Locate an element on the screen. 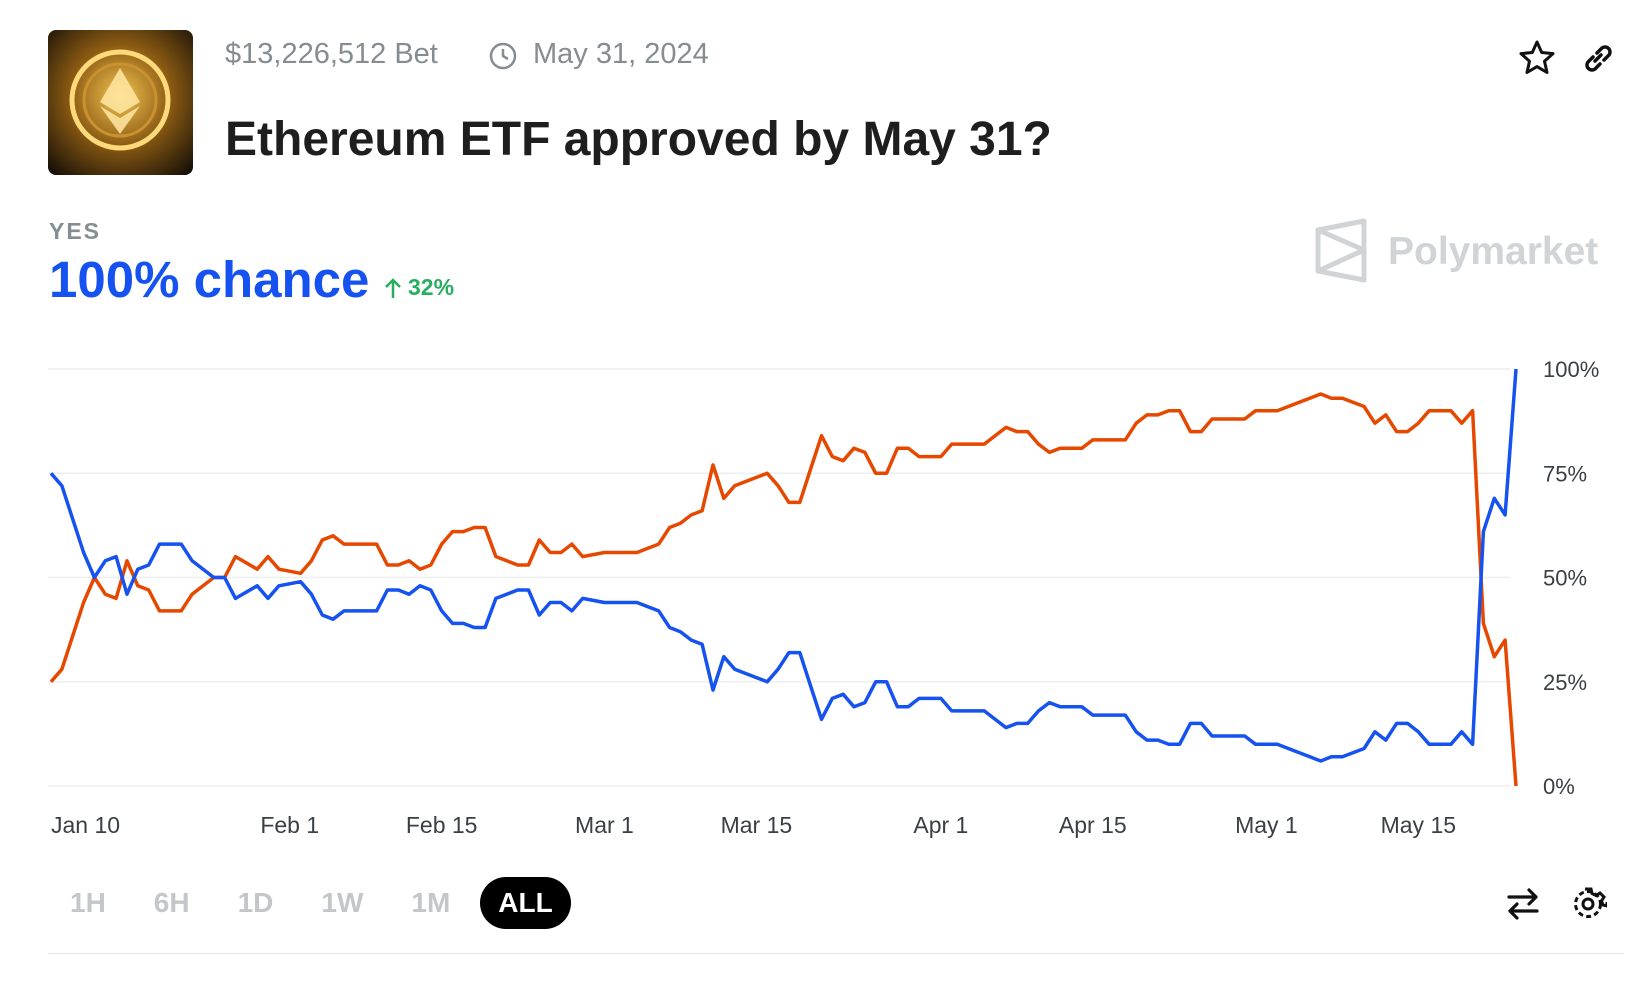 This screenshot has width=1648, height=994. timeframe-button: 1W is located at coordinates (342, 902).